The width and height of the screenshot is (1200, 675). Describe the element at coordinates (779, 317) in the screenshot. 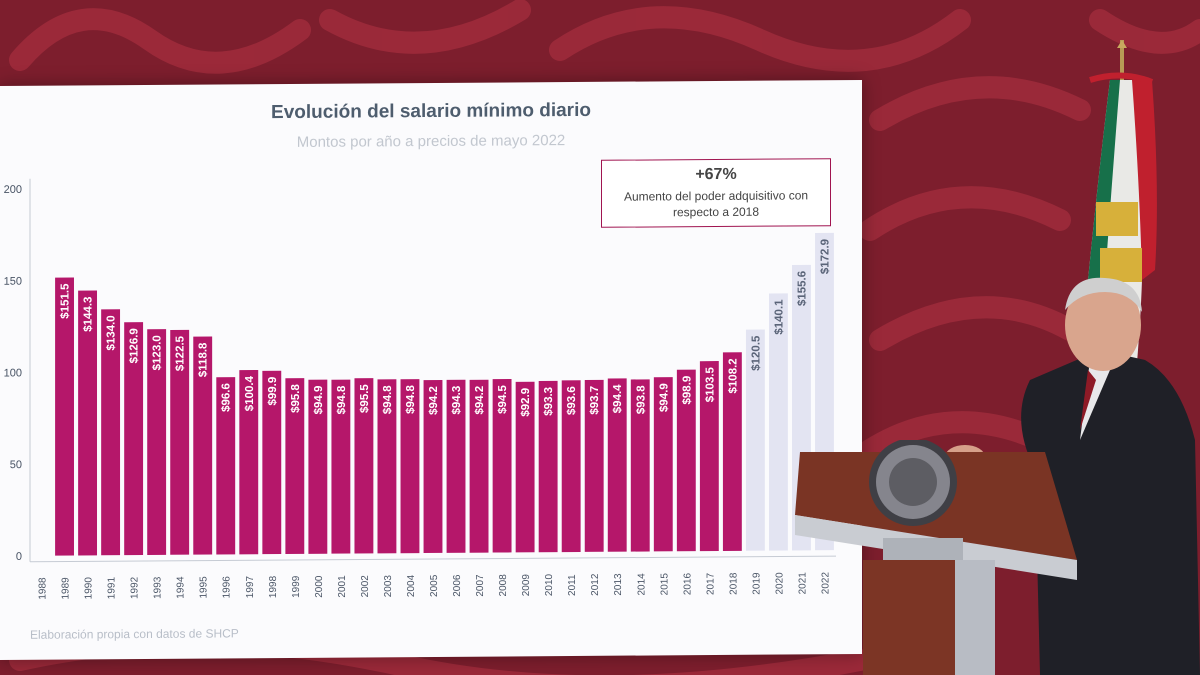

I see `bar-value-label: $140.1` at that location.